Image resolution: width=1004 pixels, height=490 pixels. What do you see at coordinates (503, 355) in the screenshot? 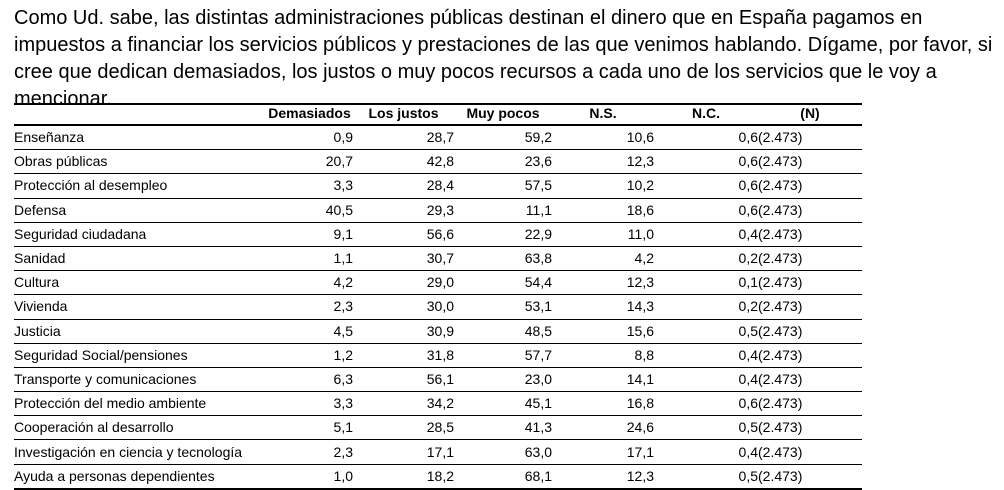
I see `cell-muy-pocos: 57,7` at bounding box center [503, 355].